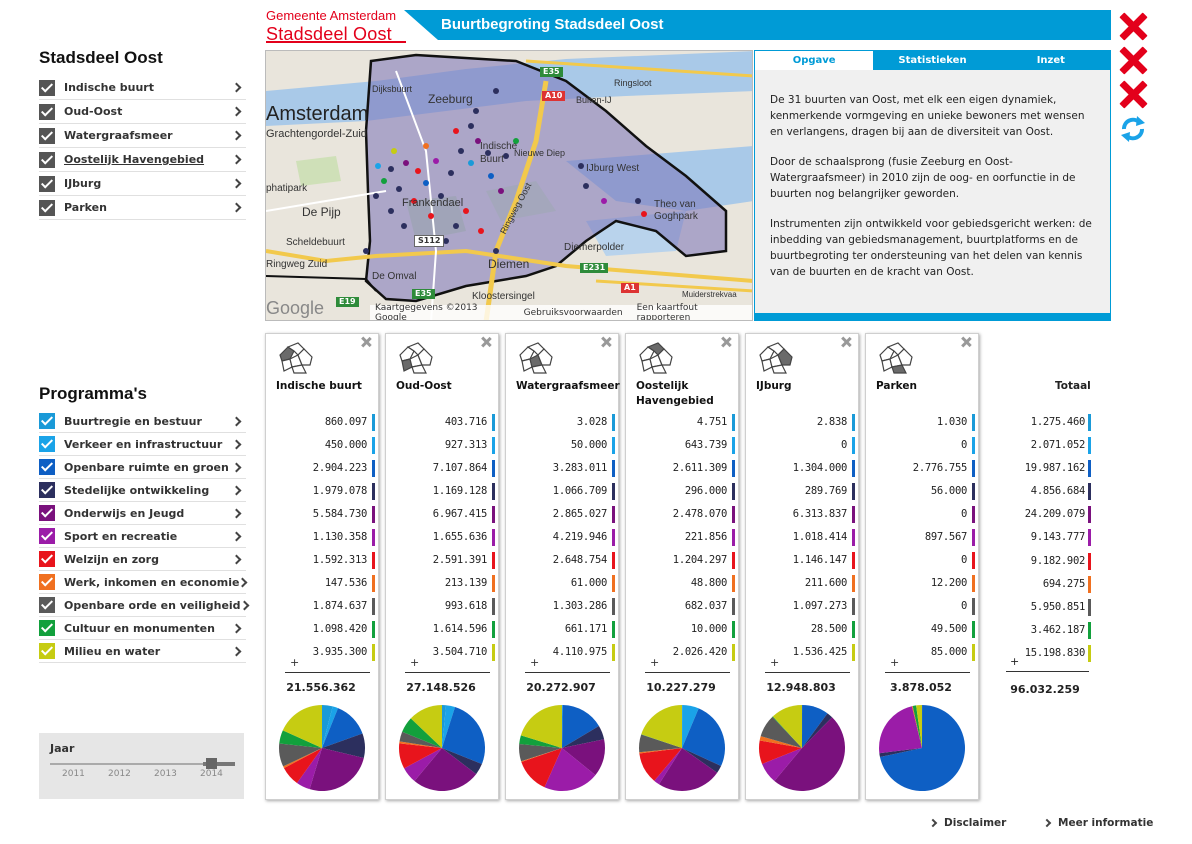 The height and width of the screenshot is (844, 1192). Describe the element at coordinates (573, 312) in the screenshot. I see `terms-link: Gebruiksvoorwaarden` at that location.